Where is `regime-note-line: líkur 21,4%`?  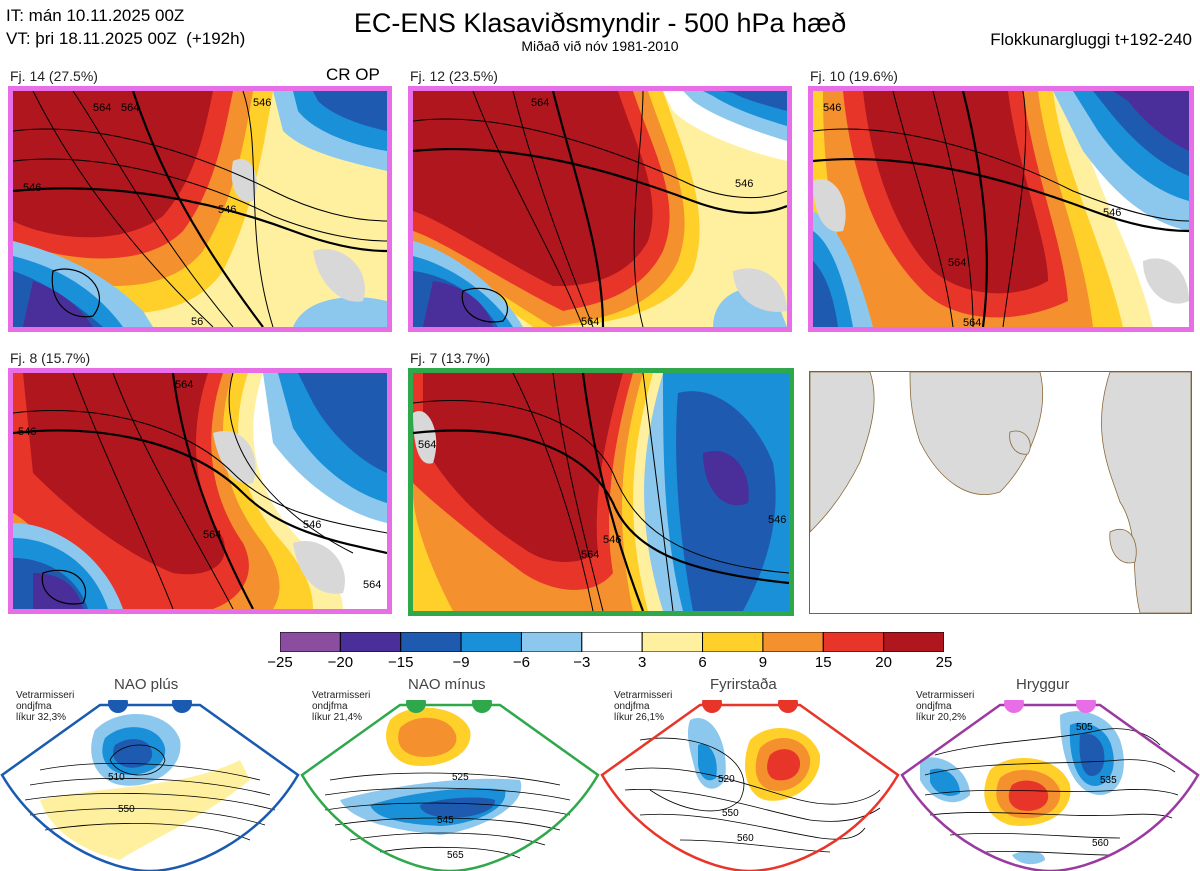
regime-note-line: líkur 21,4% is located at coordinates (337, 717).